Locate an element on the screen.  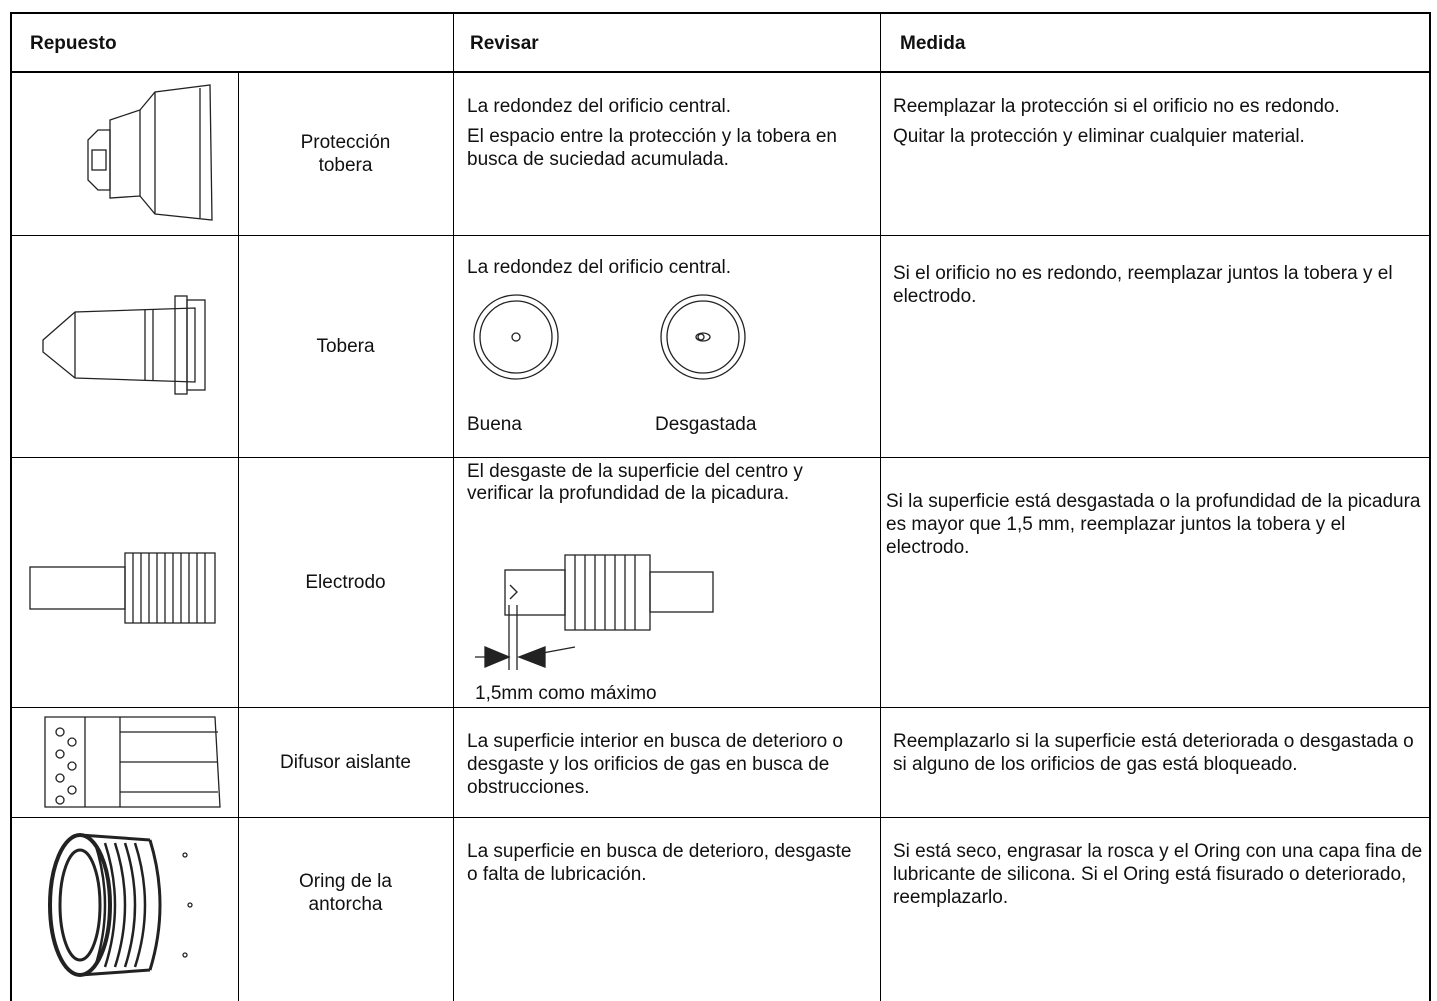
part-name: Protección tobera is located at coordinates (345, 153).